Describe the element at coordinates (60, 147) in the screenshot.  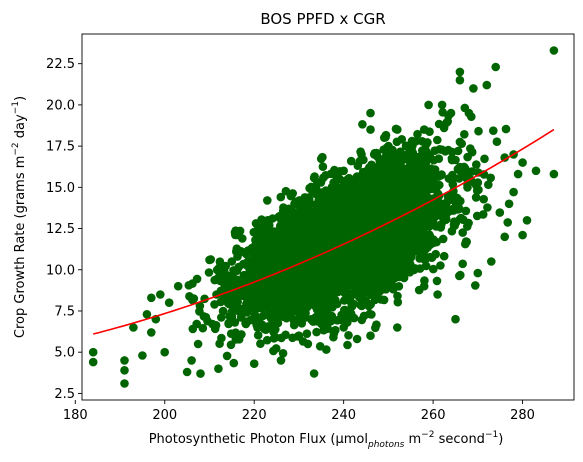
I see `y-tick-label: 17.5` at that location.